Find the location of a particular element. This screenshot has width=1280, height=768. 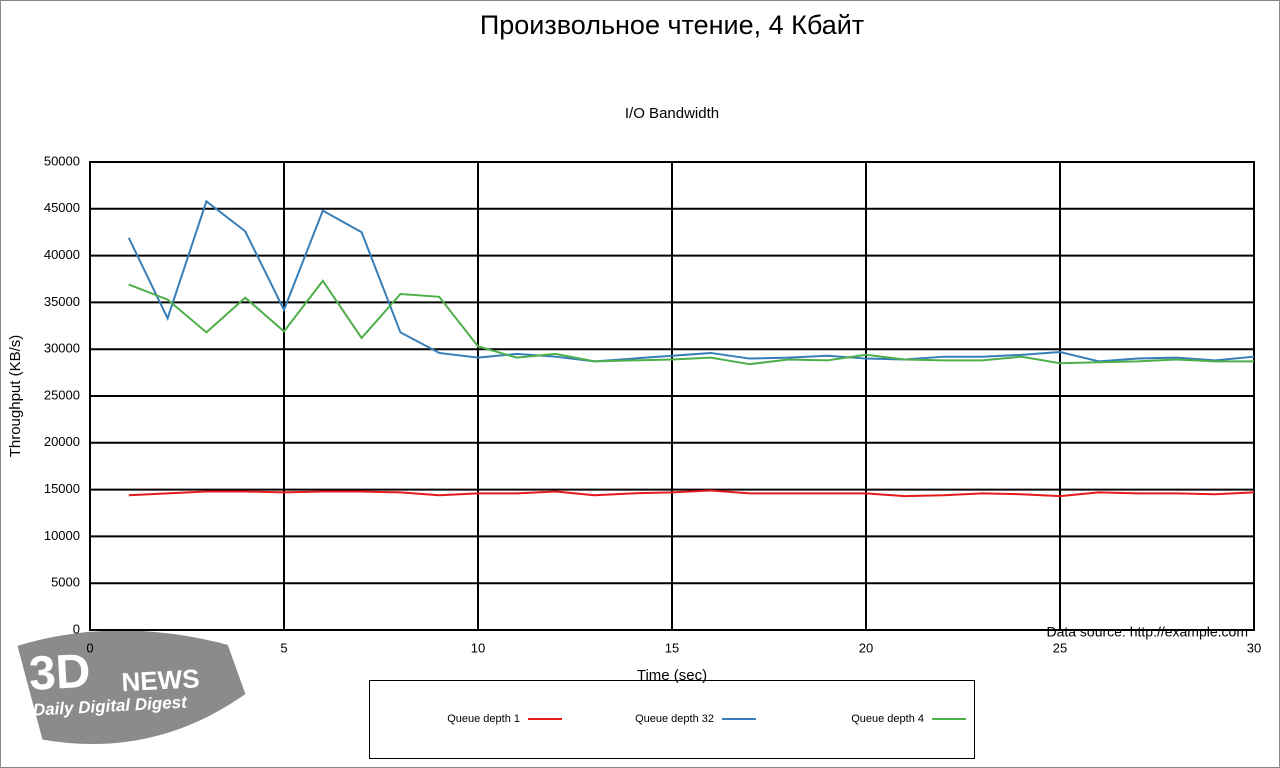

logo-bg is located at coordinates (131, 687).